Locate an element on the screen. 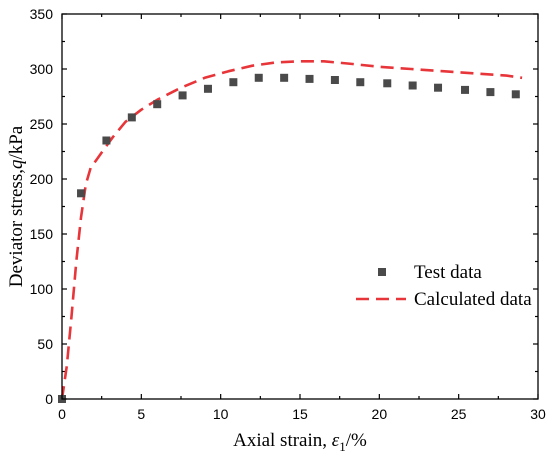  y-tick-label: 300 is located at coordinates (42, 69).